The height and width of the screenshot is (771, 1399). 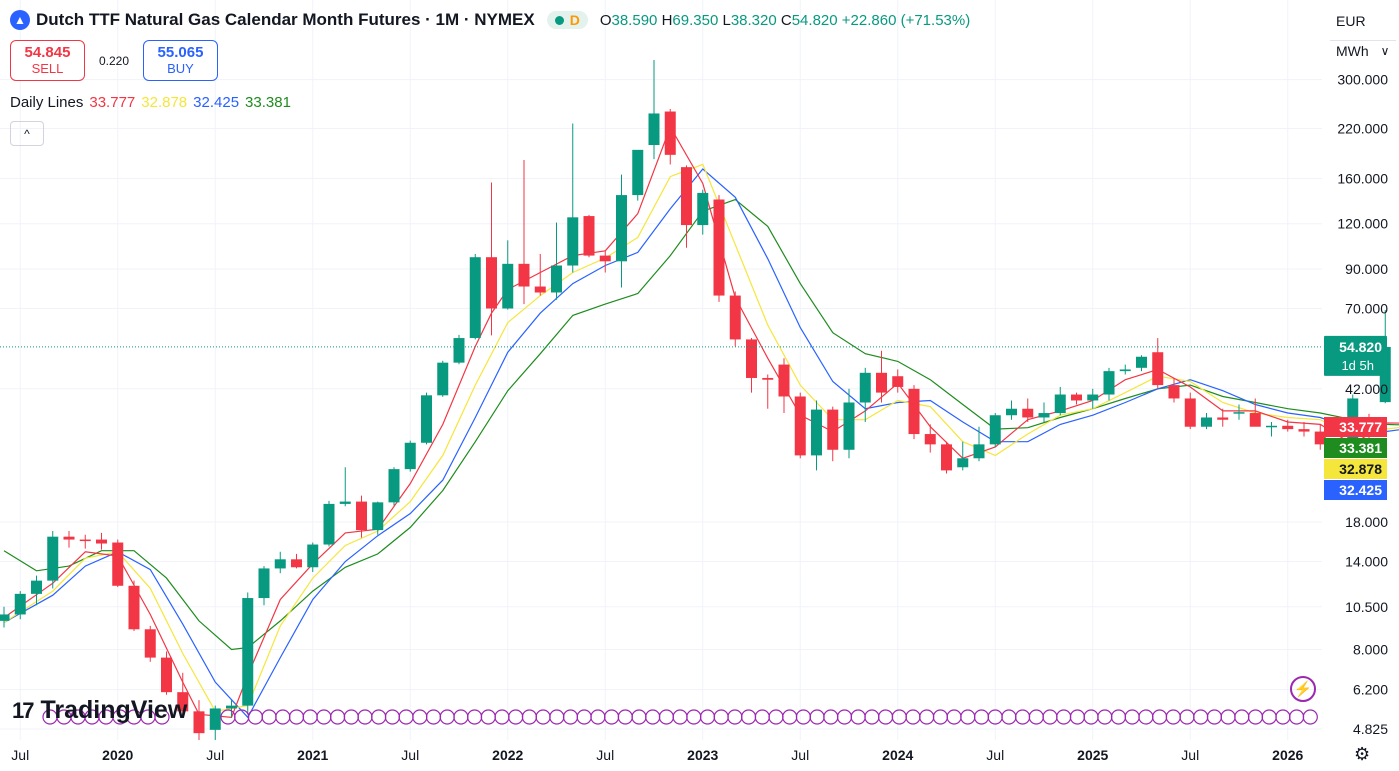 What do you see at coordinates (1363, 51) in the screenshot?
I see `unit-select: MWh ∨` at bounding box center [1363, 51].